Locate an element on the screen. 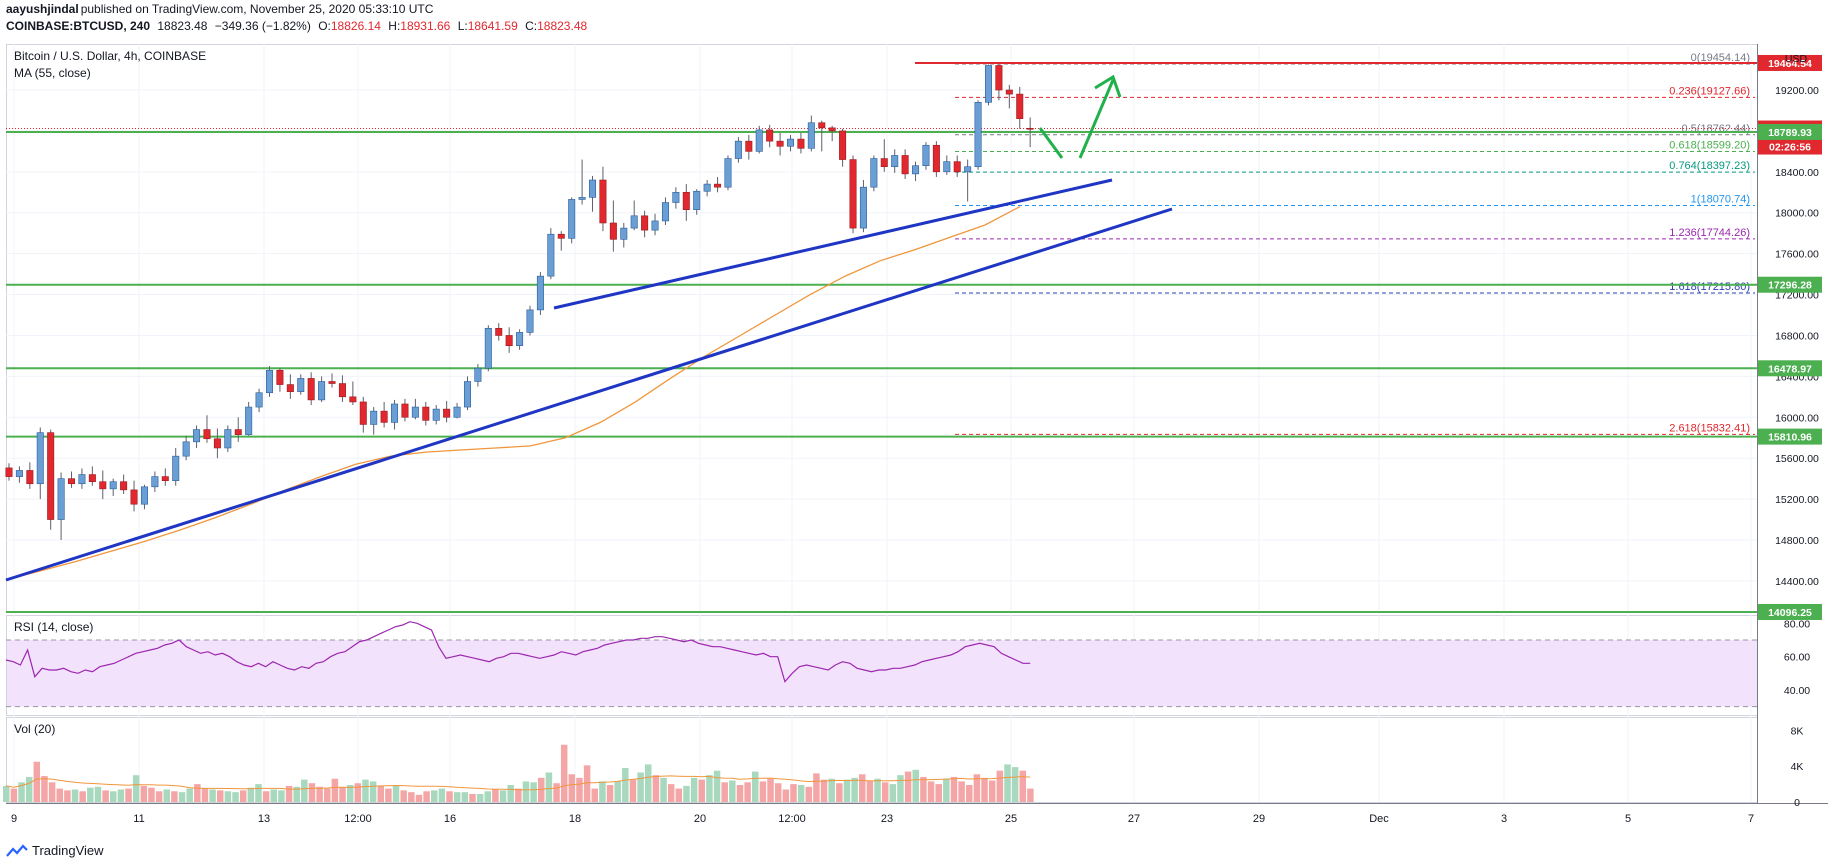  price-tick-label: 18400.00 is located at coordinates (1797, 173).